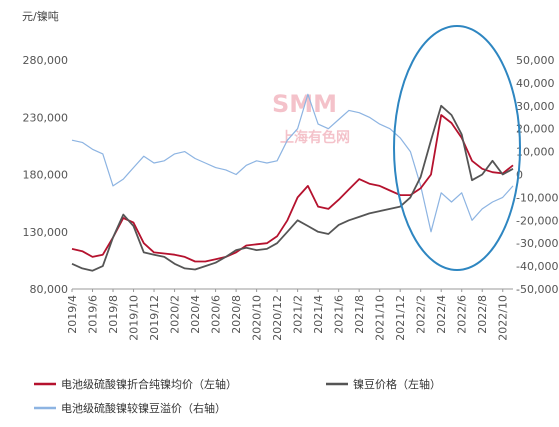  Describe the element at coordinates (318, 314) in the screenshot. I see `x-tick-label: 2021/4` at that location.